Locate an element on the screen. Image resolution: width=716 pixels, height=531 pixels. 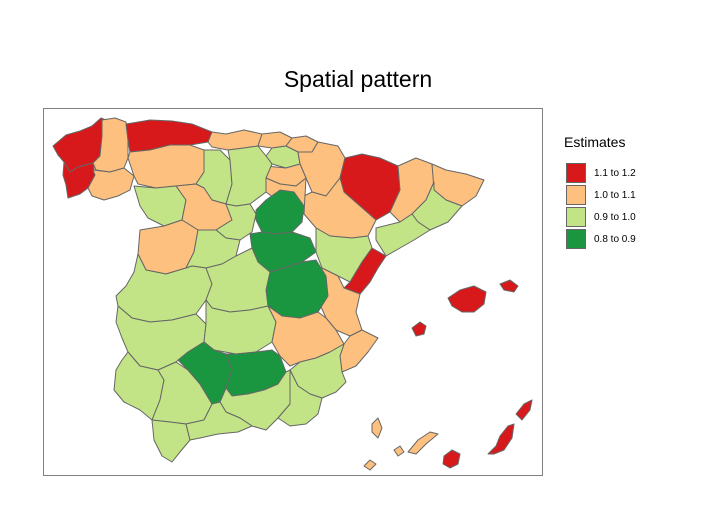
region-asturias is located at coordinates (169, 136).